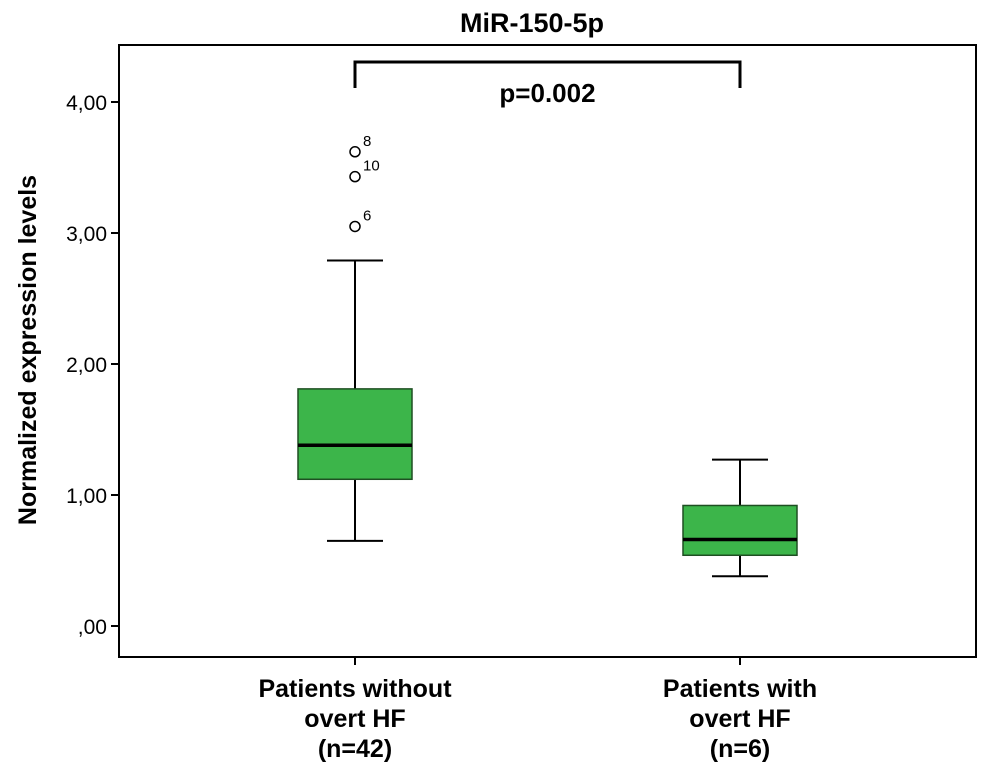  What do you see at coordinates (86, 496) in the screenshot?
I see `y-tick-label: 1,00` at bounding box center [86, 496].